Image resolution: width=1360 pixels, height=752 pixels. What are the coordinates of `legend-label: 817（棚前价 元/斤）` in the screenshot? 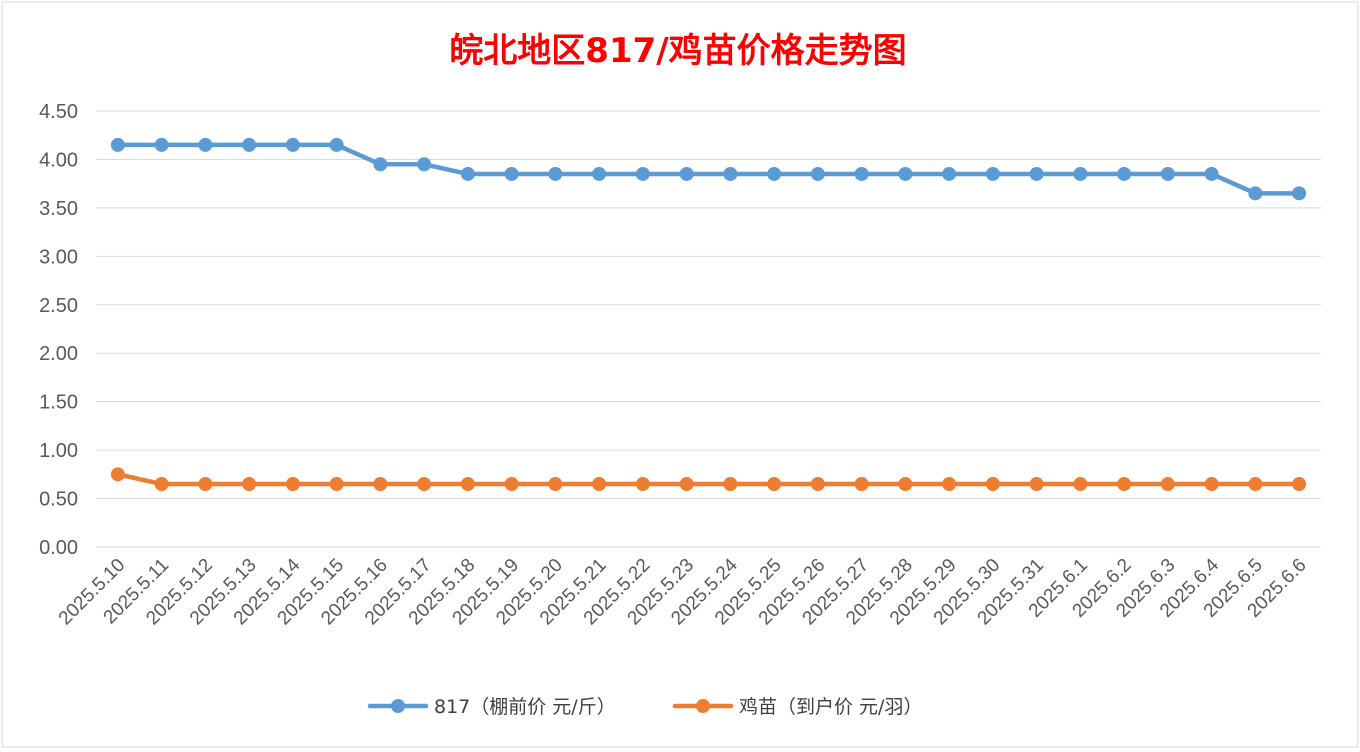 It's located at (525, 707).